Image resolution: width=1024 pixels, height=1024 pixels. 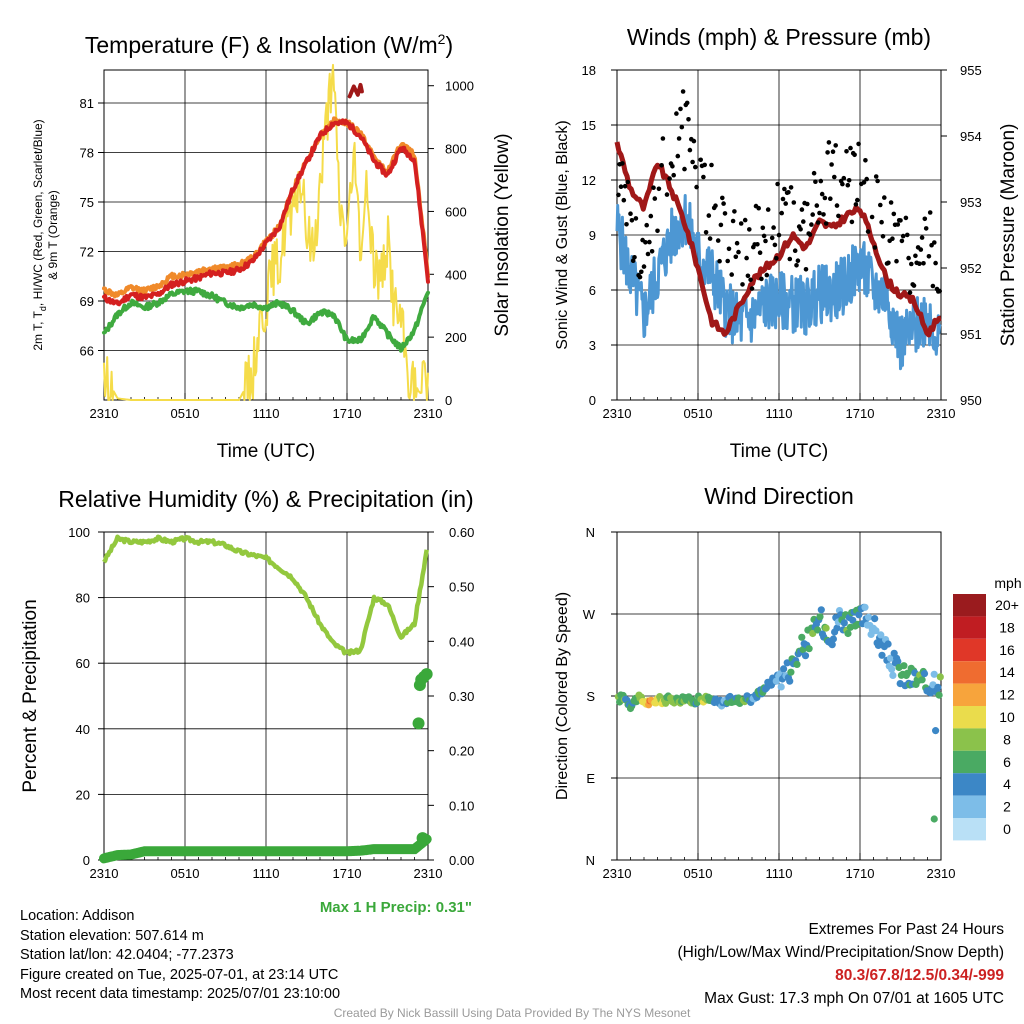 What do you see at coordinates (396, 907) in the screenshot?
I see `max-precip-annotation: Max 1 H Precip: 0.31"` at bounding box center [396, 907].